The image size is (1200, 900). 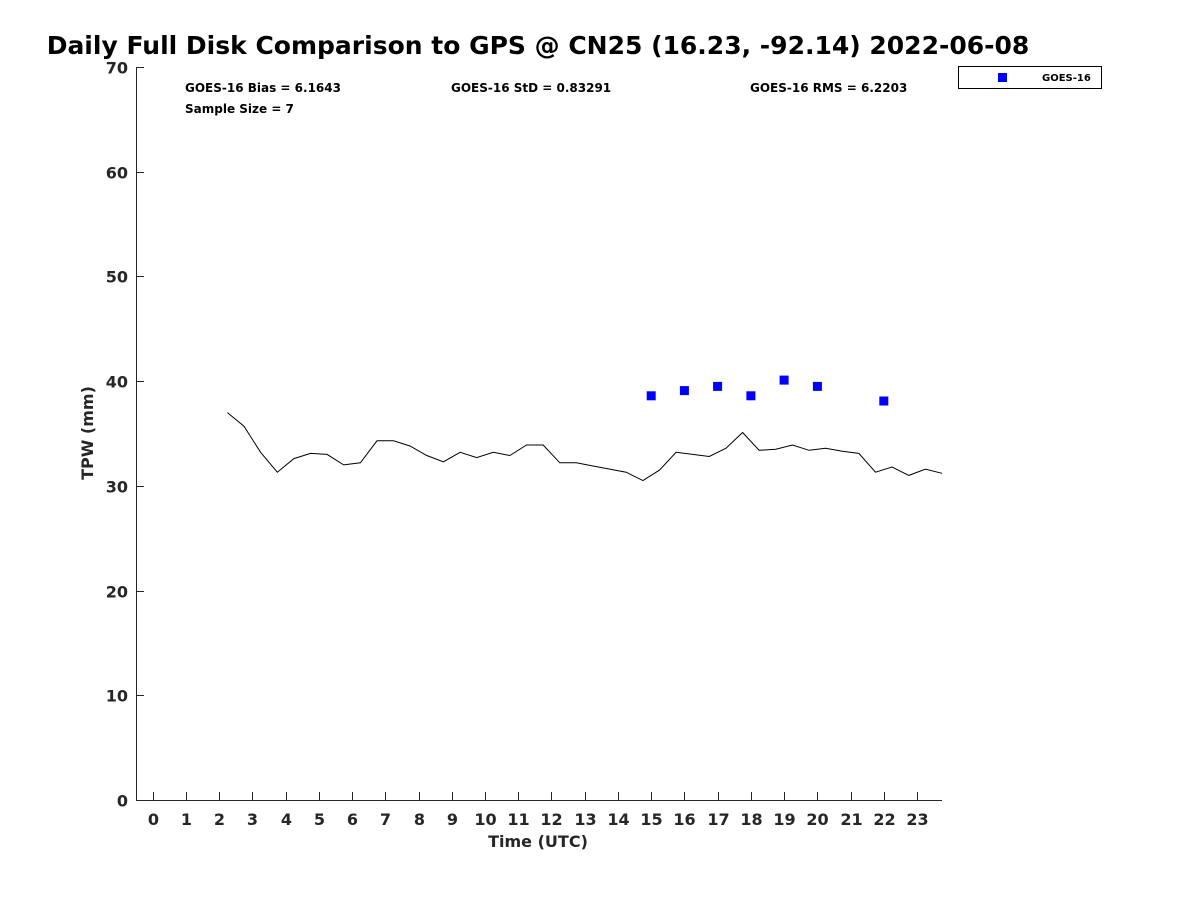 I want to click on y-tick-label: 50, so click(x=117, y=277).